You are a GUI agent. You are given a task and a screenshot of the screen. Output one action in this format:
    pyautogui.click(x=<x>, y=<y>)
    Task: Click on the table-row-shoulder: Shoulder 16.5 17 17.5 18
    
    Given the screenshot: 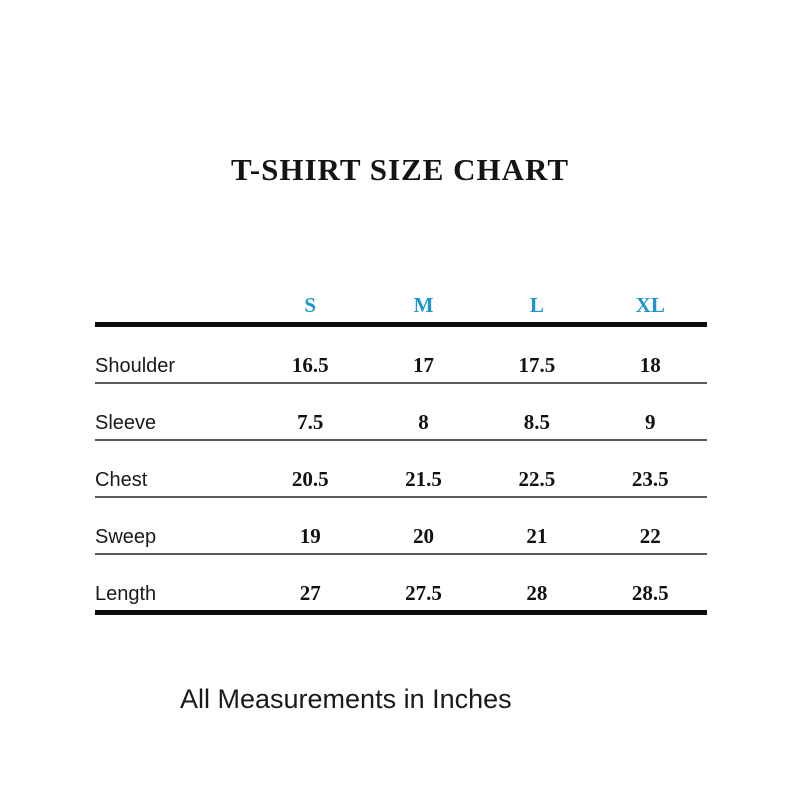 What is the action you would take?
    pyautogui.click(x=401, y=354)
    